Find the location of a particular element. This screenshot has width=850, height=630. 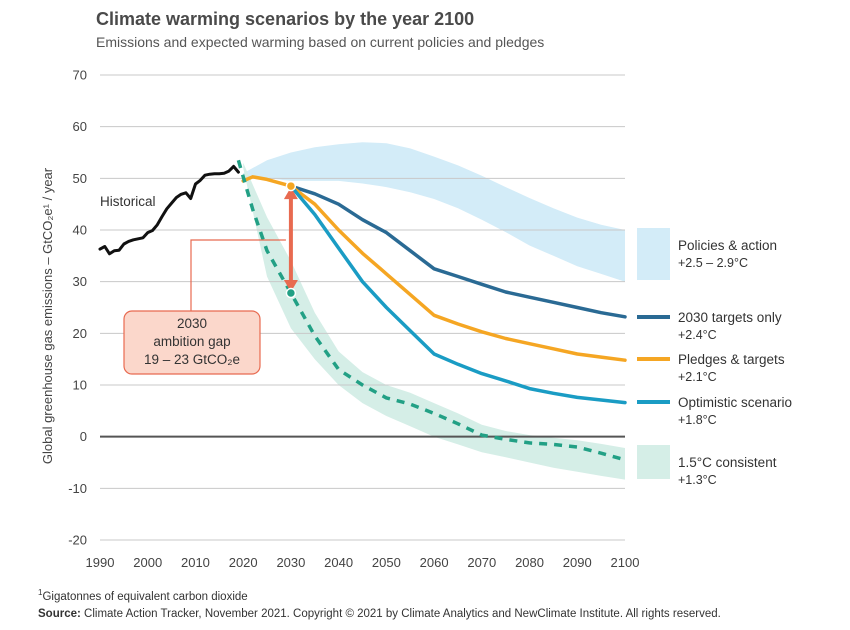

legend-swatch-consistent is located at coordinates (653, 462).